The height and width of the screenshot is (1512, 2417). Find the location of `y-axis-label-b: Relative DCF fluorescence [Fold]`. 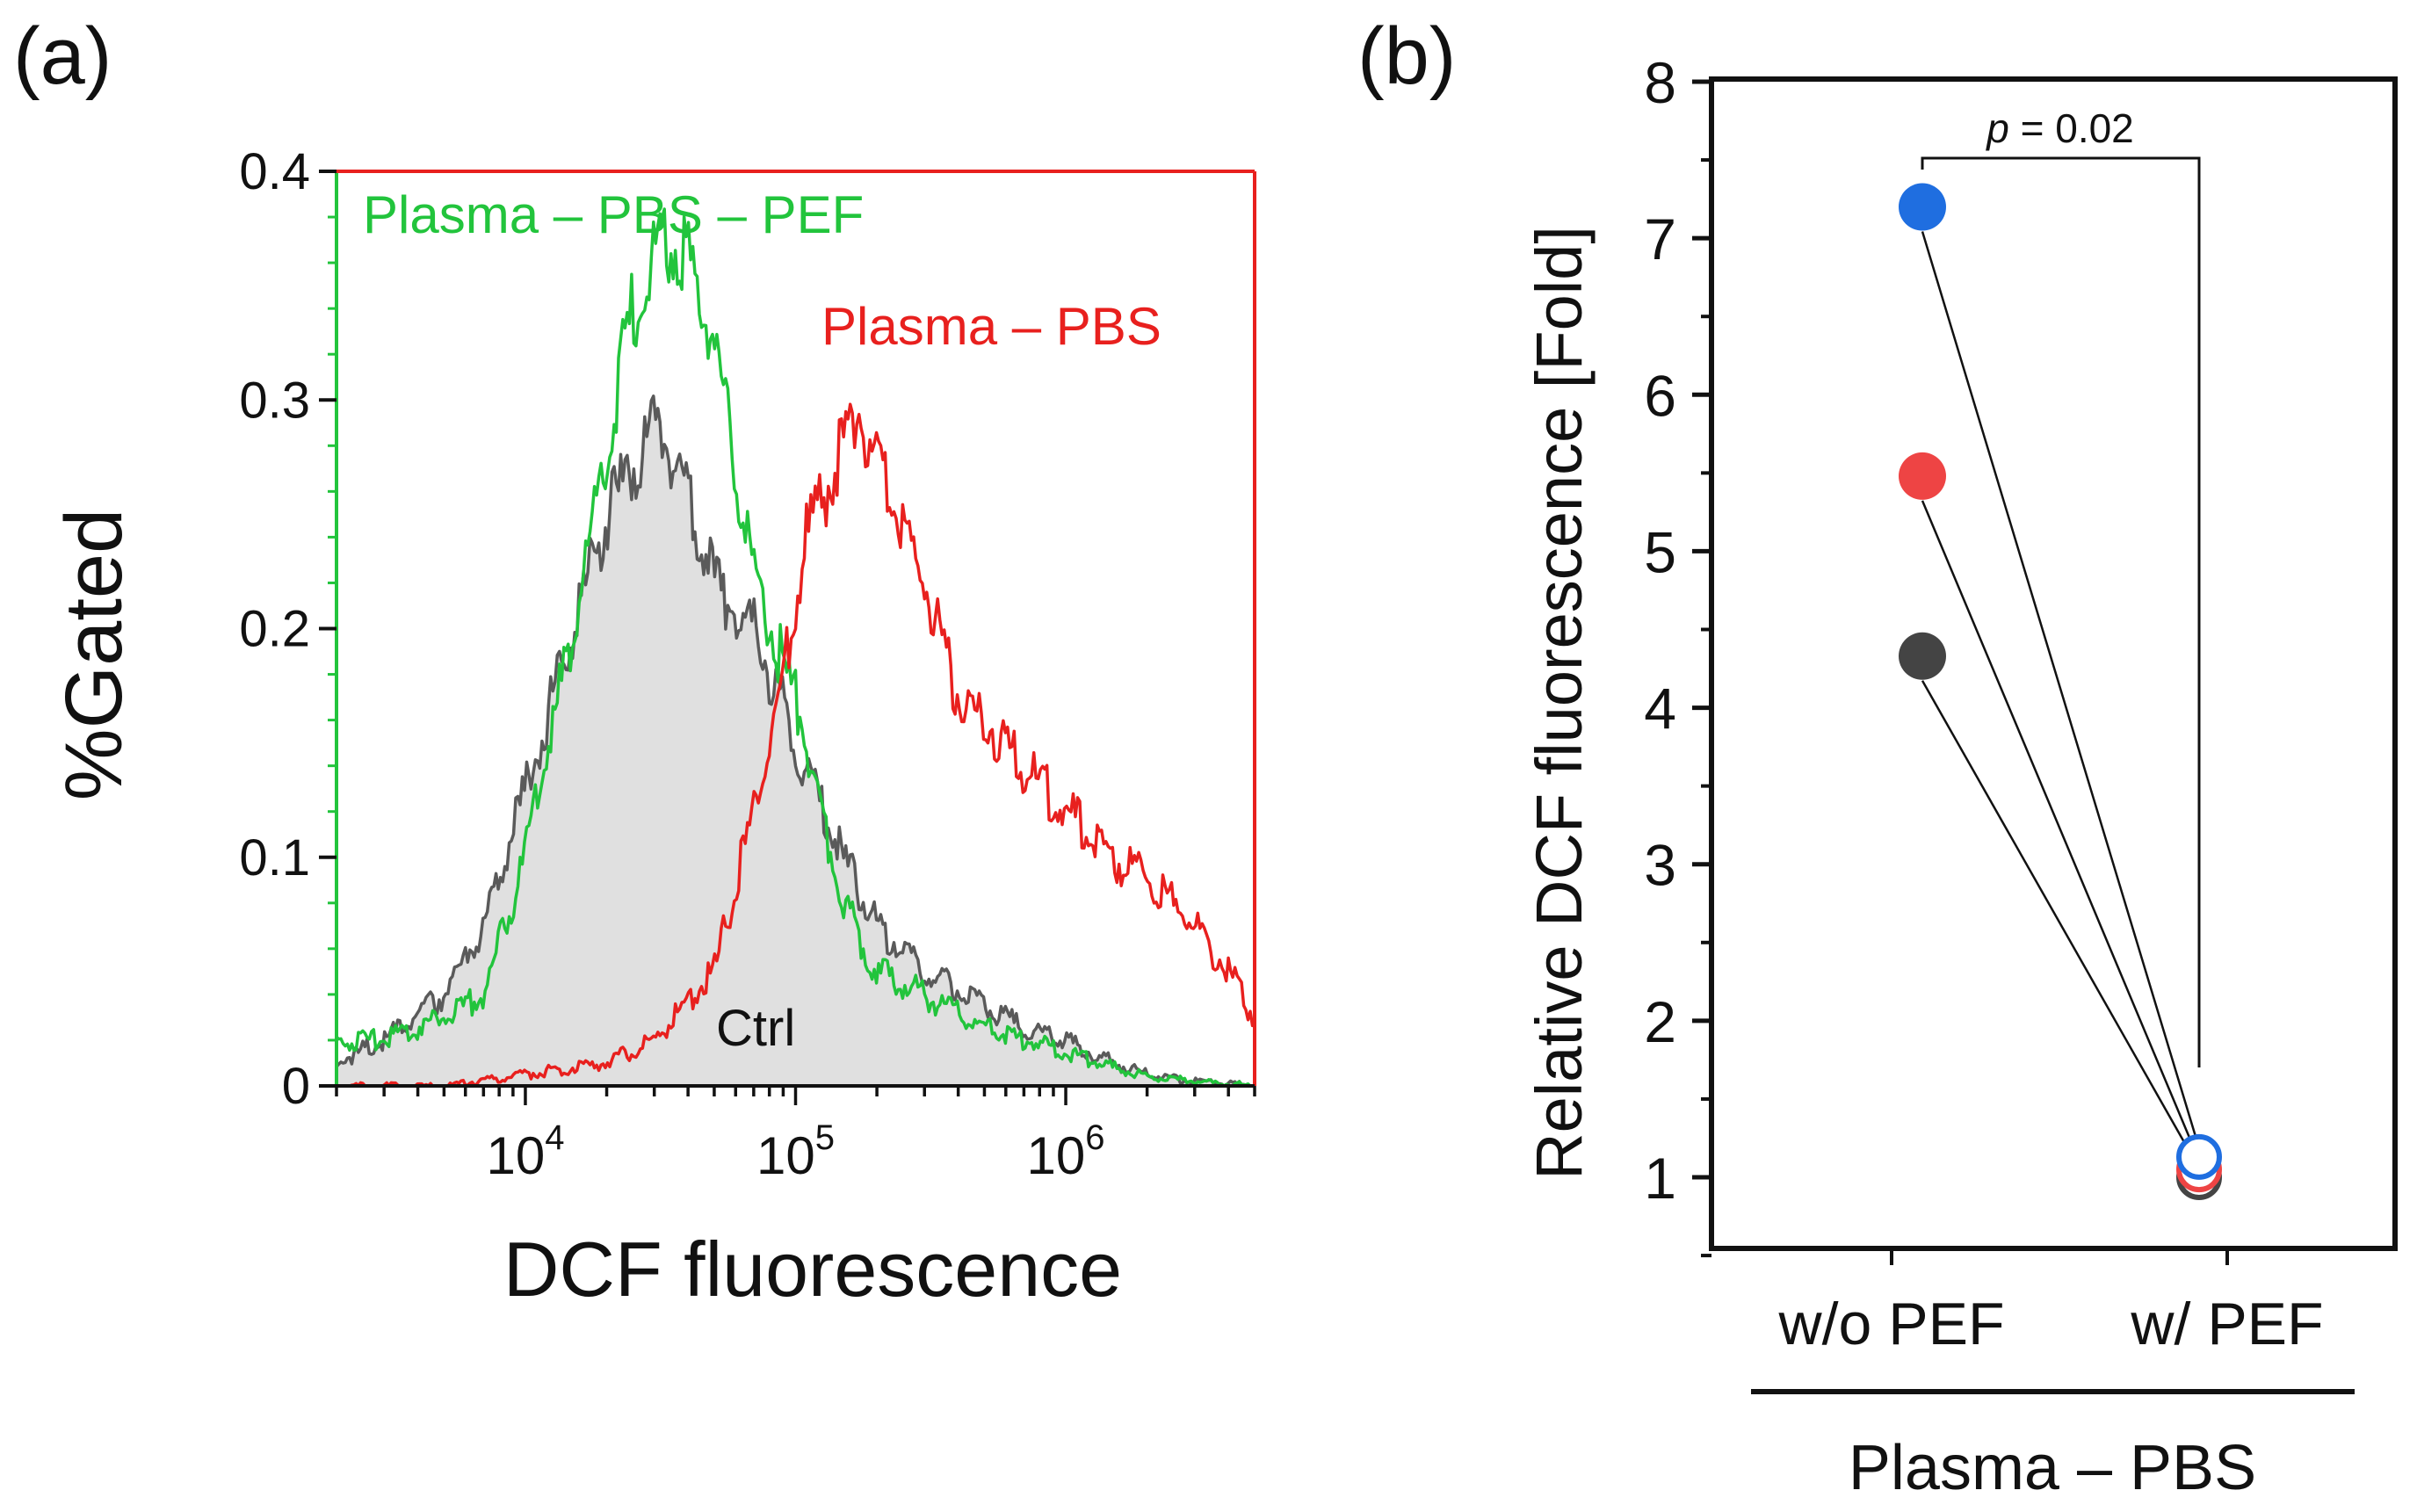

y-axis-label-b: Relative DCF fluorescence [Fold] is located at coordinates (1559, 703).